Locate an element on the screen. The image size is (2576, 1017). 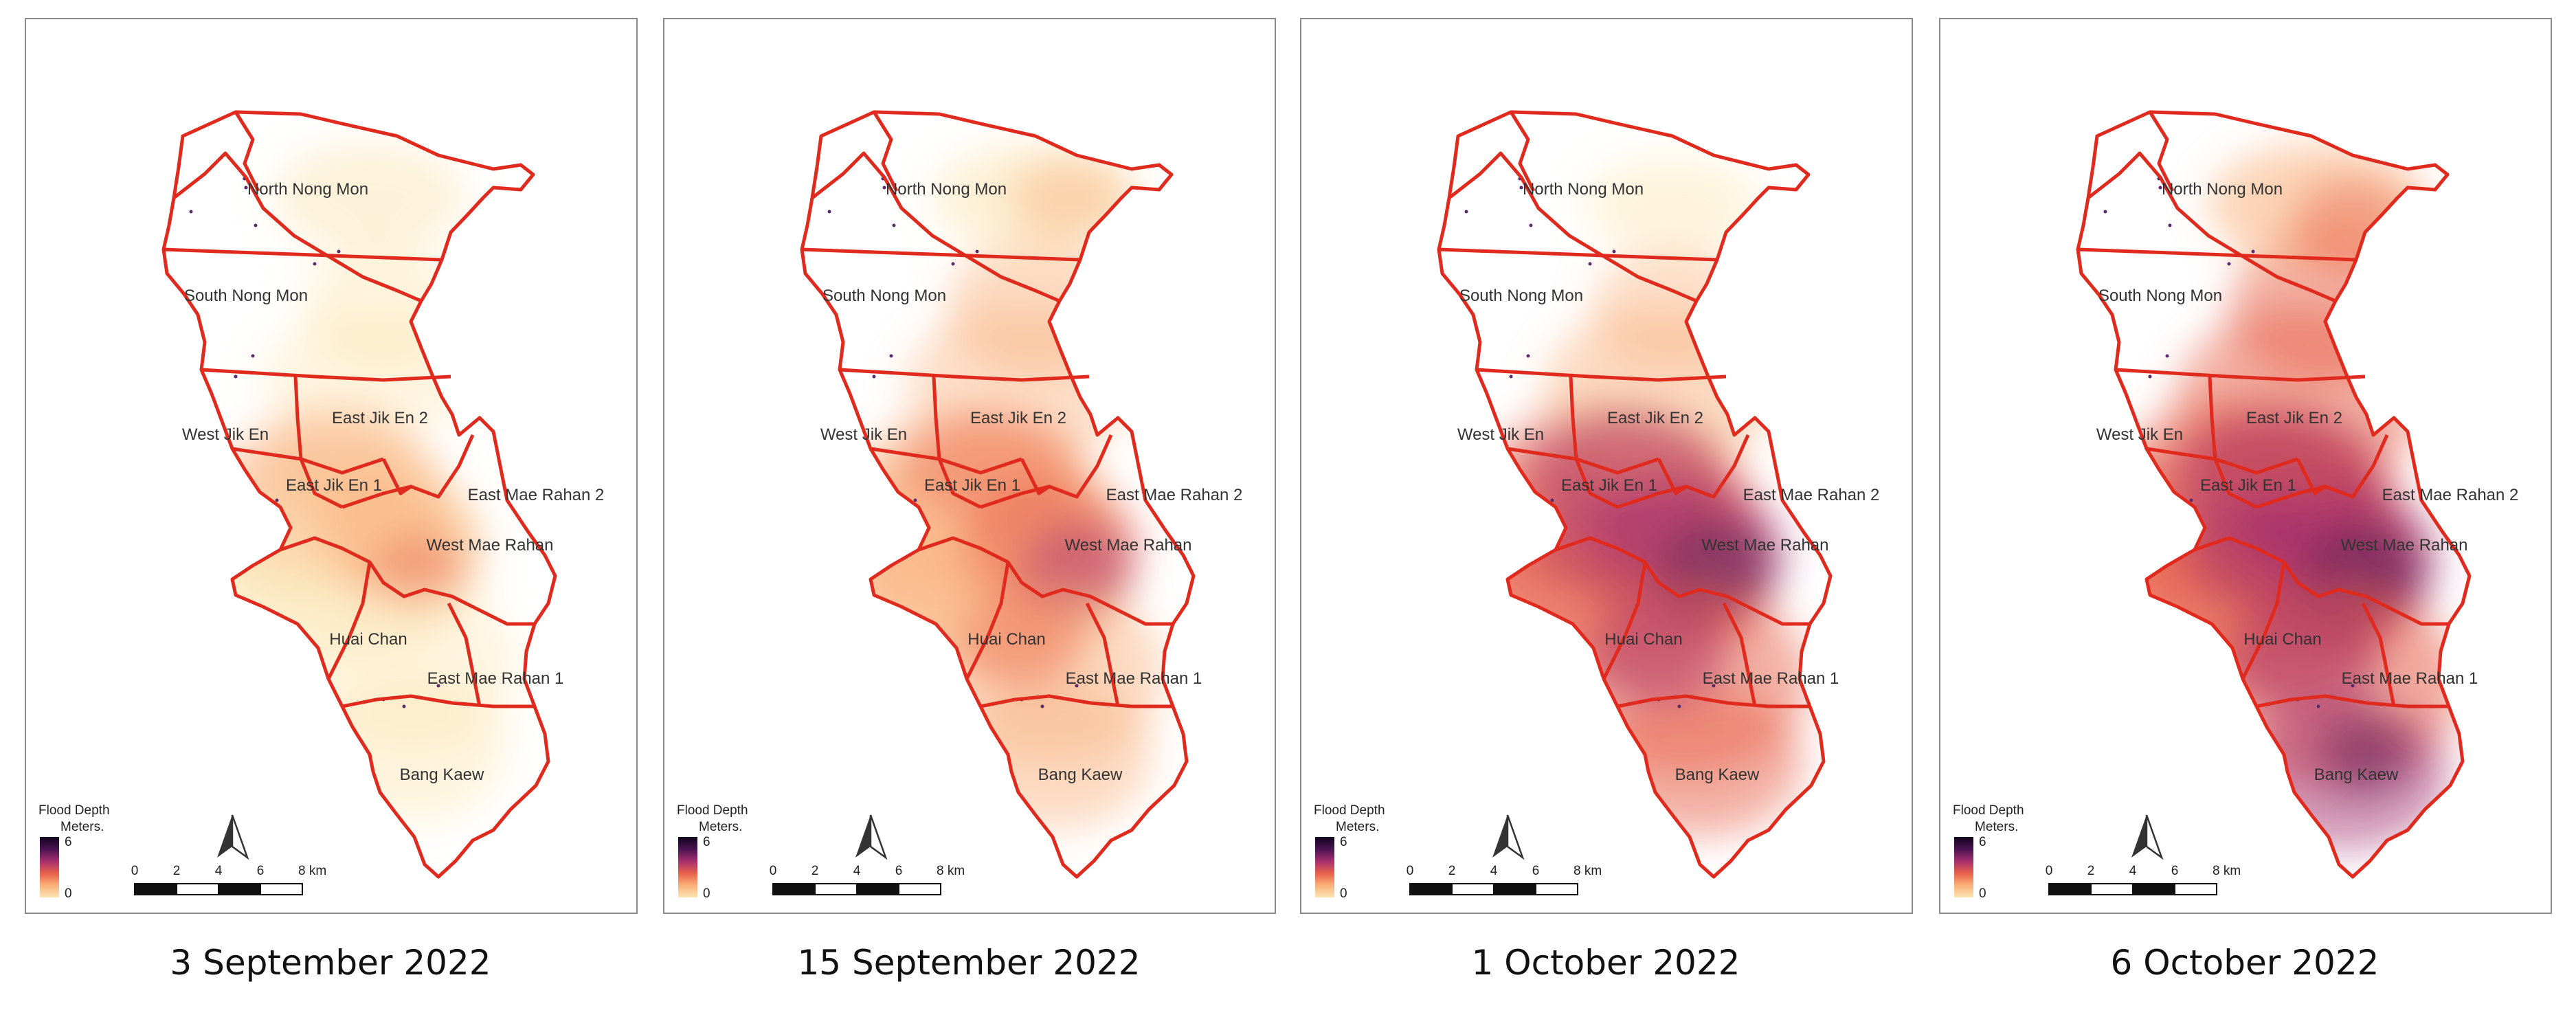
panel-date-caption: 15 September 2022 is located at coordinates (969, 963).